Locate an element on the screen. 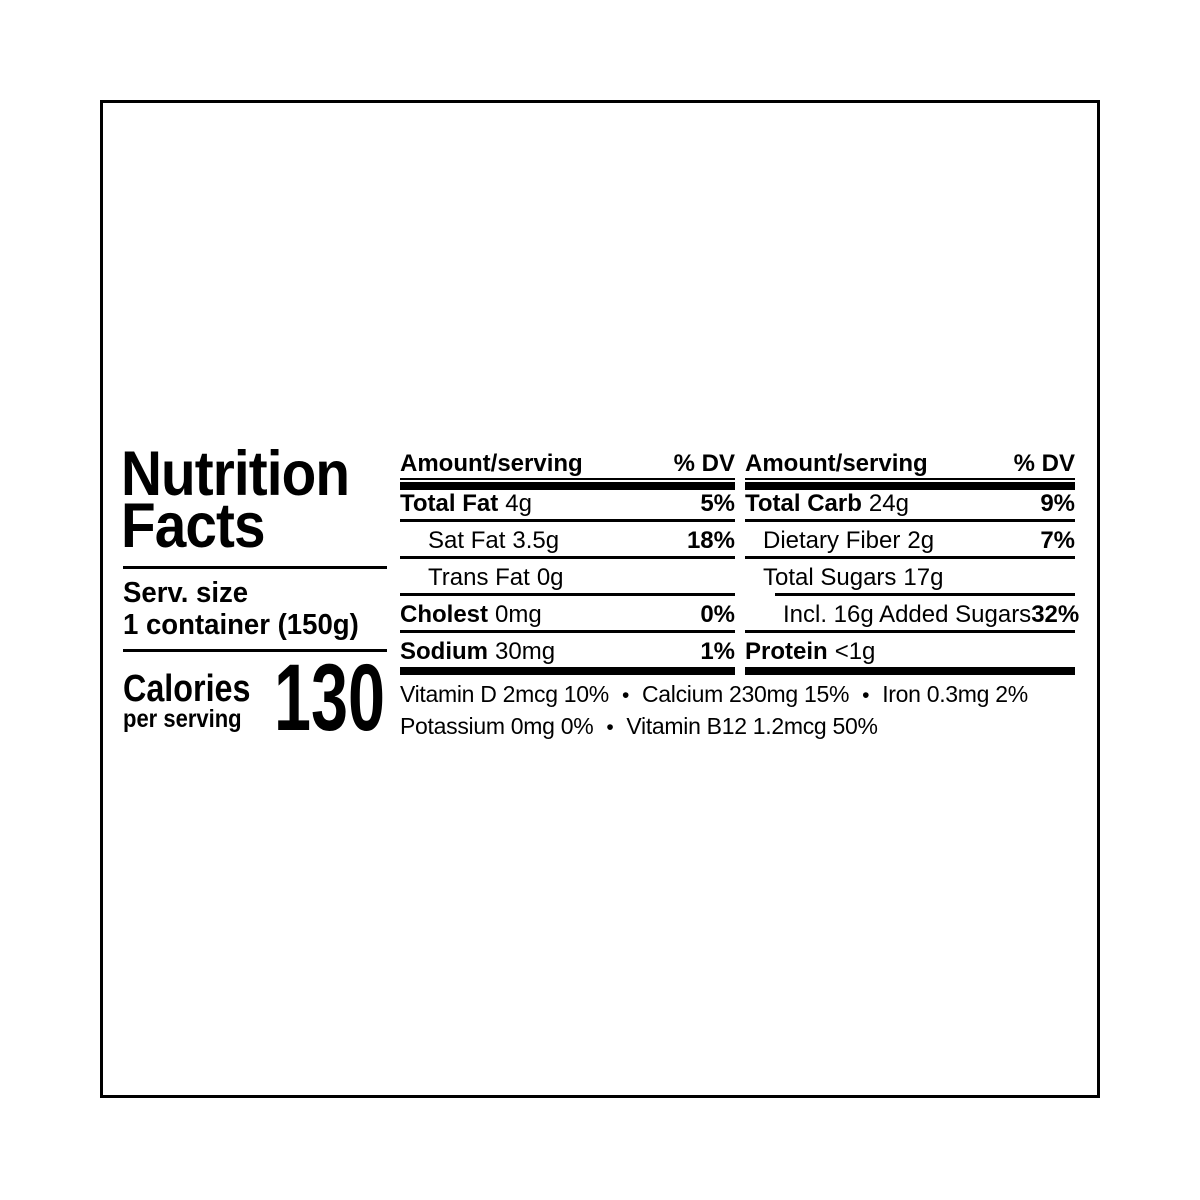 Image resolution: width=1200 pixels, height=1200 pixels. row-trans-fat: Trans Fat 0g is located at coordinates (567, 576).